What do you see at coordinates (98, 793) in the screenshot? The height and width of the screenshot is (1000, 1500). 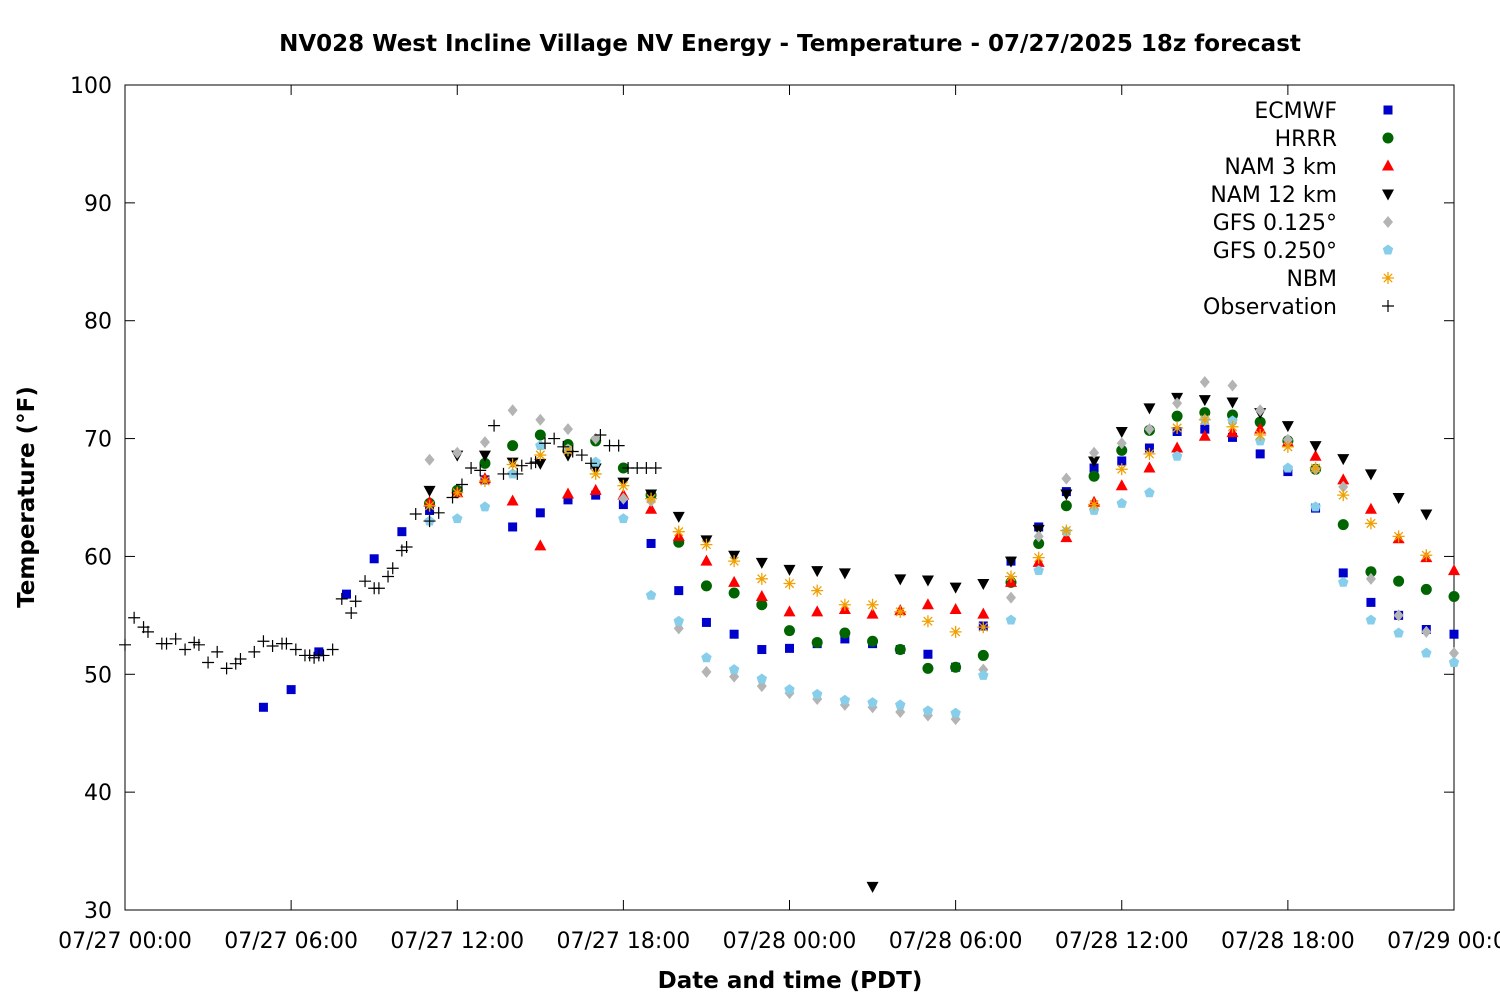 I see `y-tick-label: 40` at bounding box center [98, 793].